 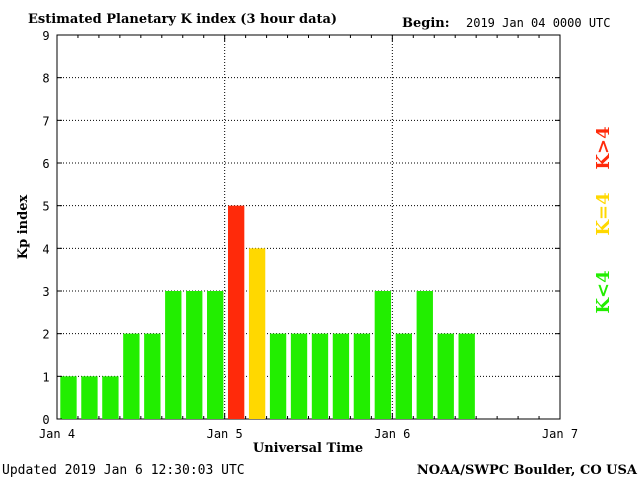 I want to click on y-tick-label: 6, so click(x=45, y=164).